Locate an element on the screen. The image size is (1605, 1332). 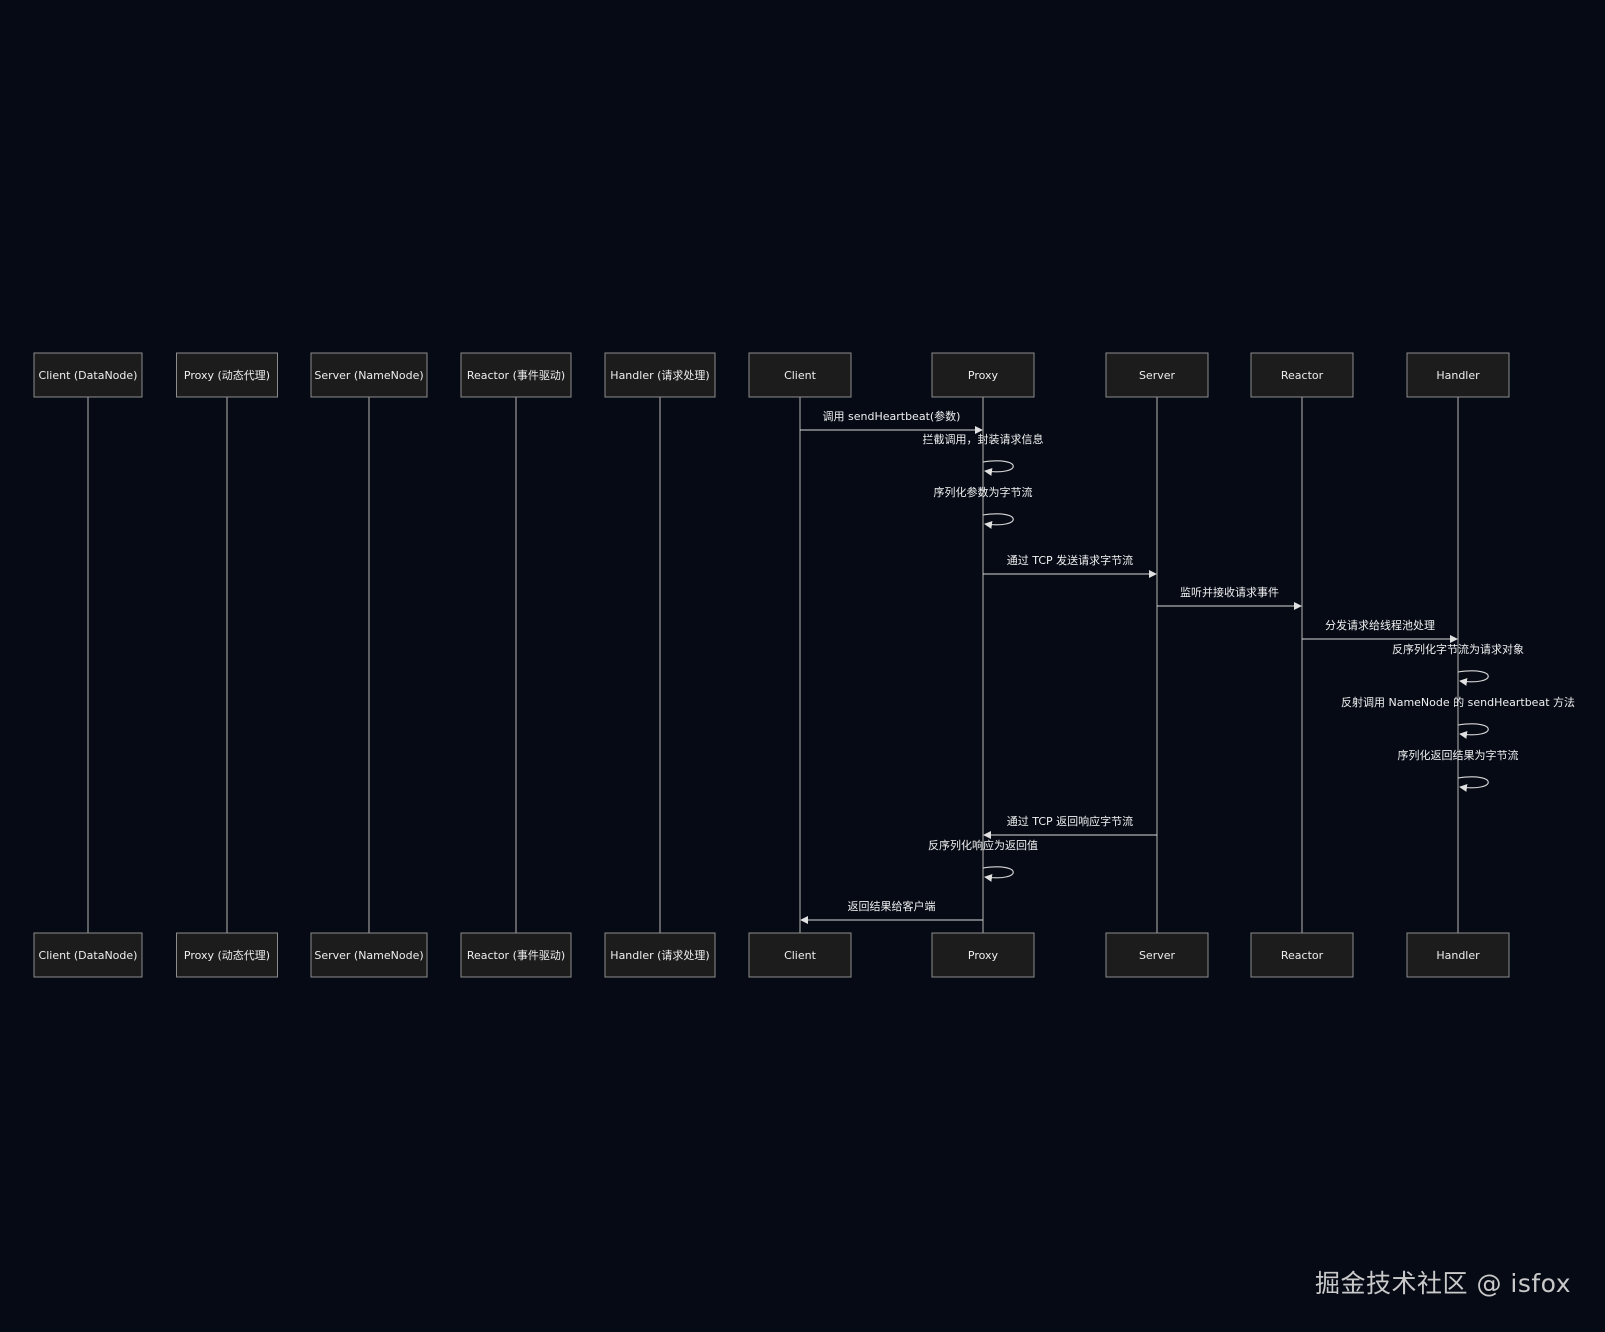
message-label: 序列化参数为字节流 is located at coordinates (983, 492).